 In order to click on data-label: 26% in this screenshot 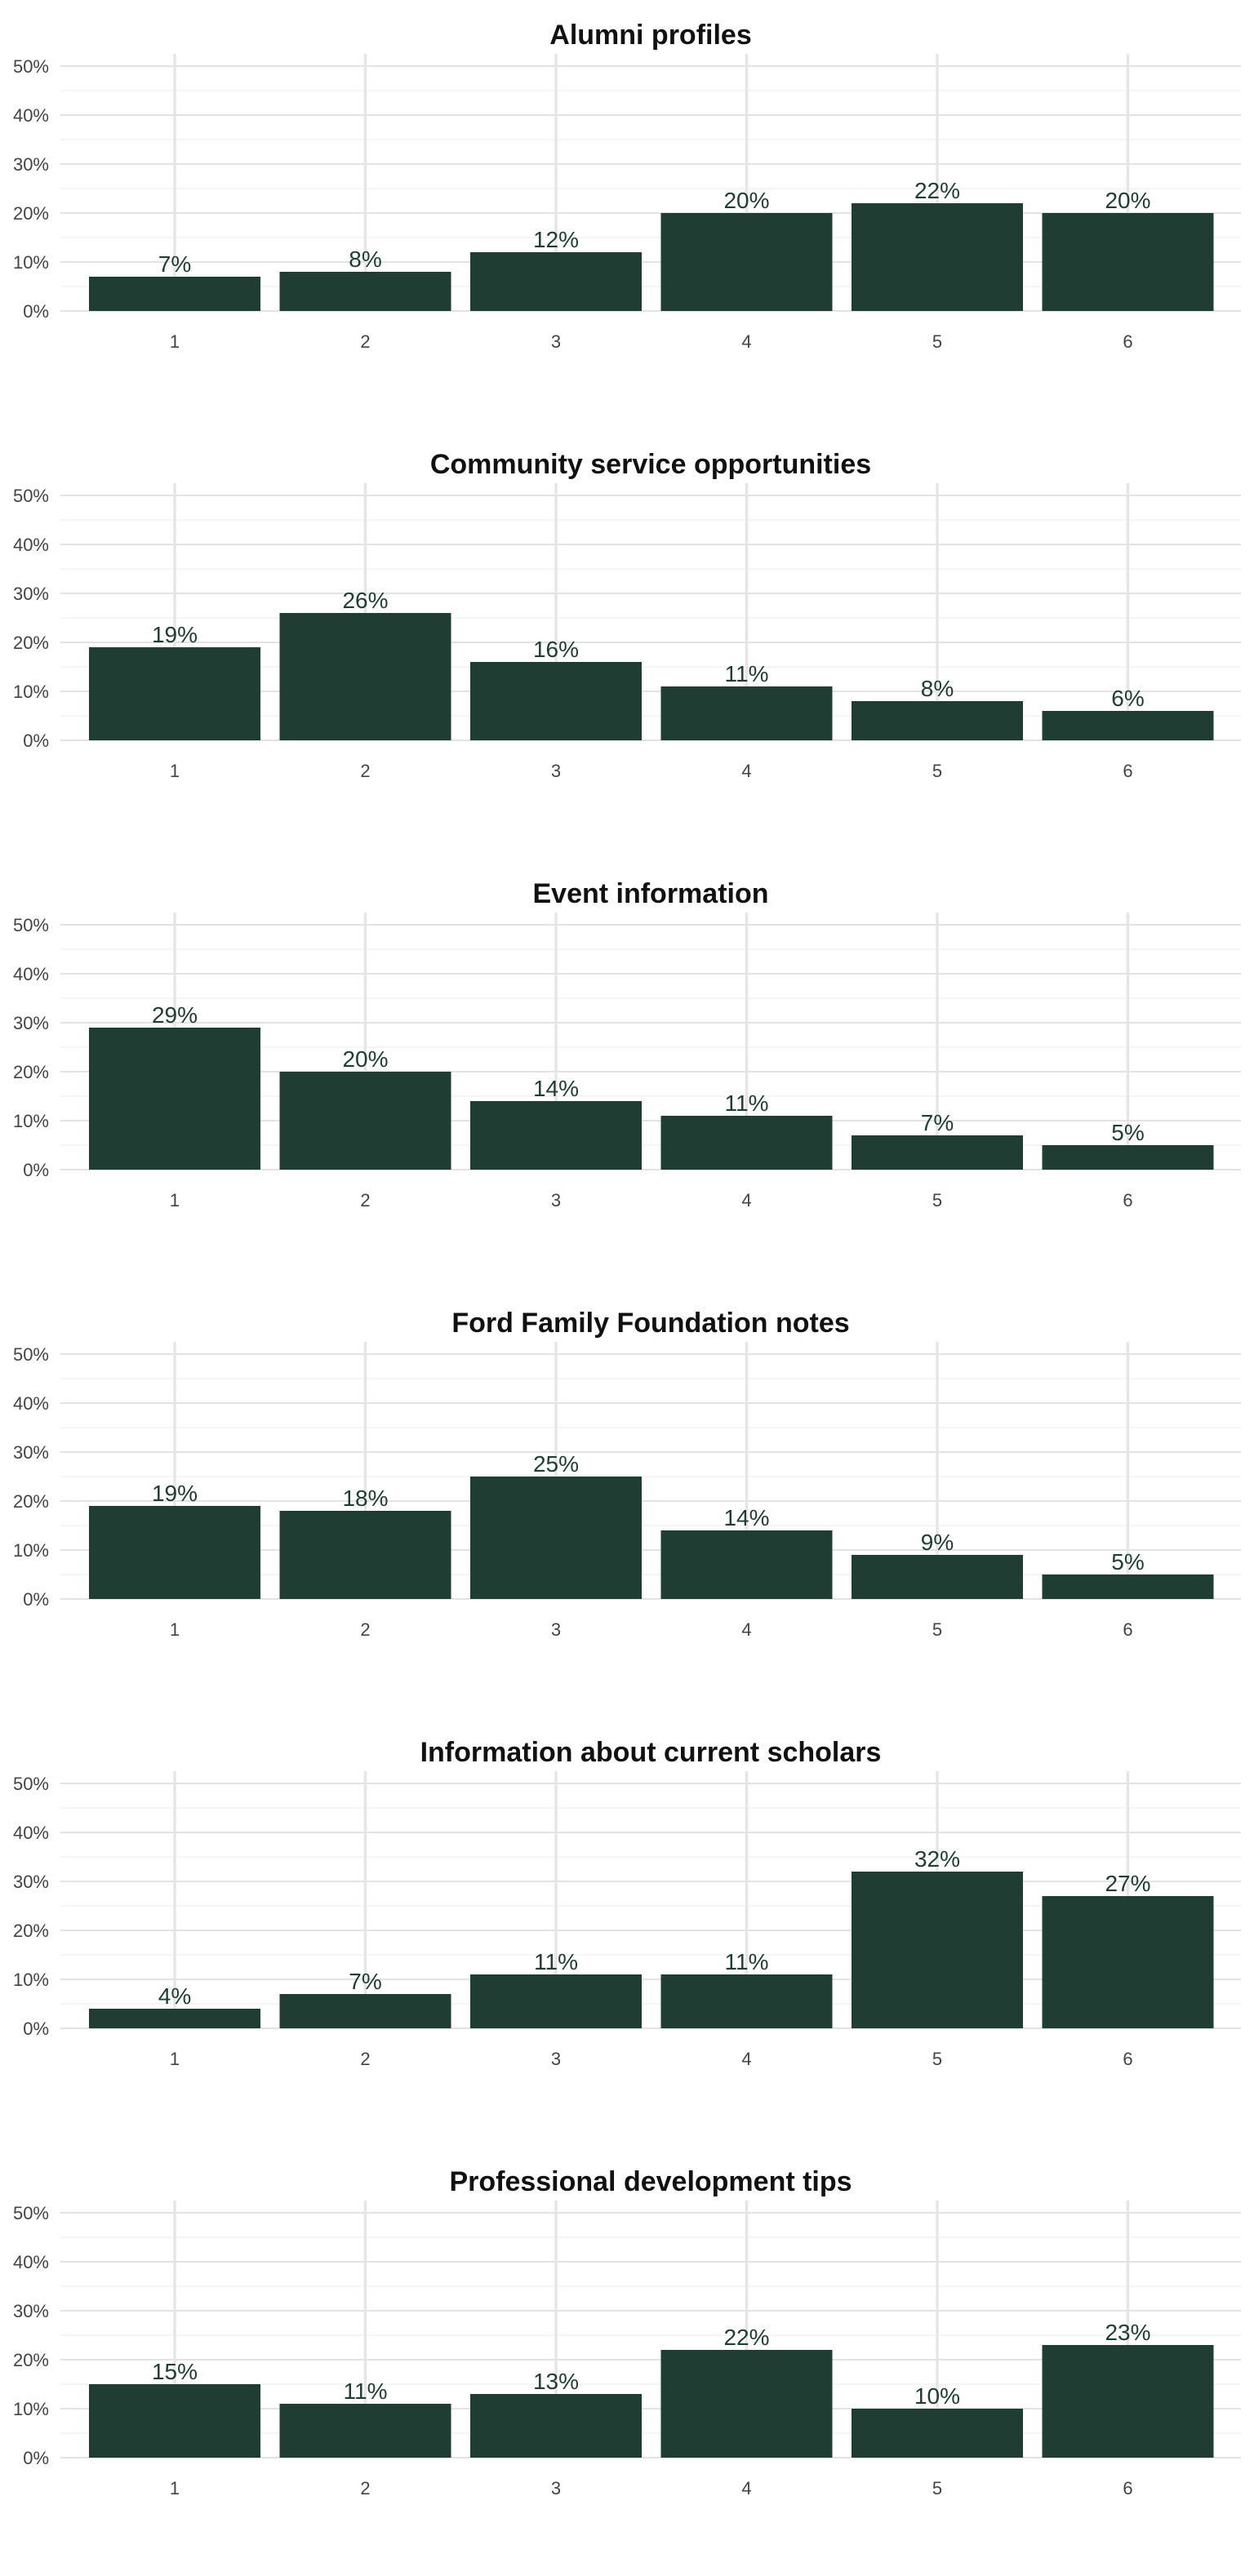, I will do `click(365, 600)`.